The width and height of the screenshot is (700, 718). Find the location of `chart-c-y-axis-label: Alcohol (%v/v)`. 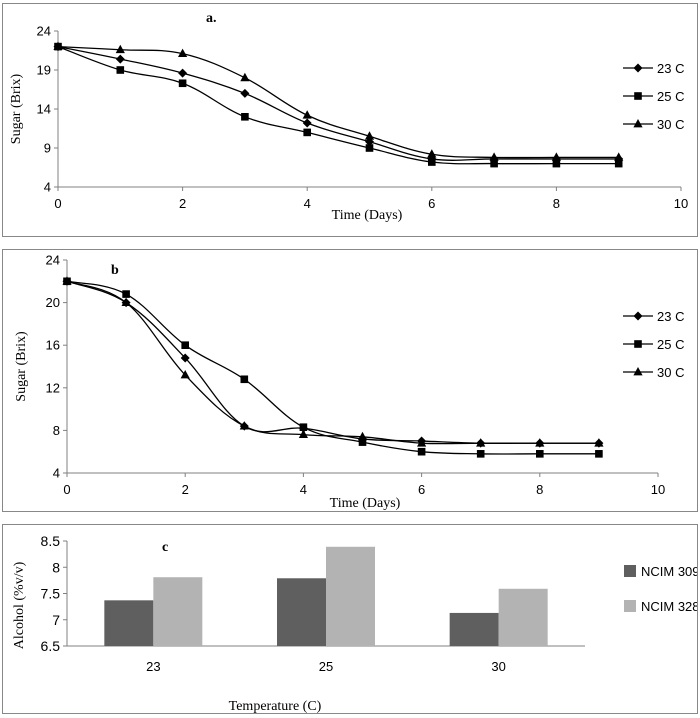

chart-c-y-axis-label: Alcohol (%v/v) is located at coordinates (19, 605).